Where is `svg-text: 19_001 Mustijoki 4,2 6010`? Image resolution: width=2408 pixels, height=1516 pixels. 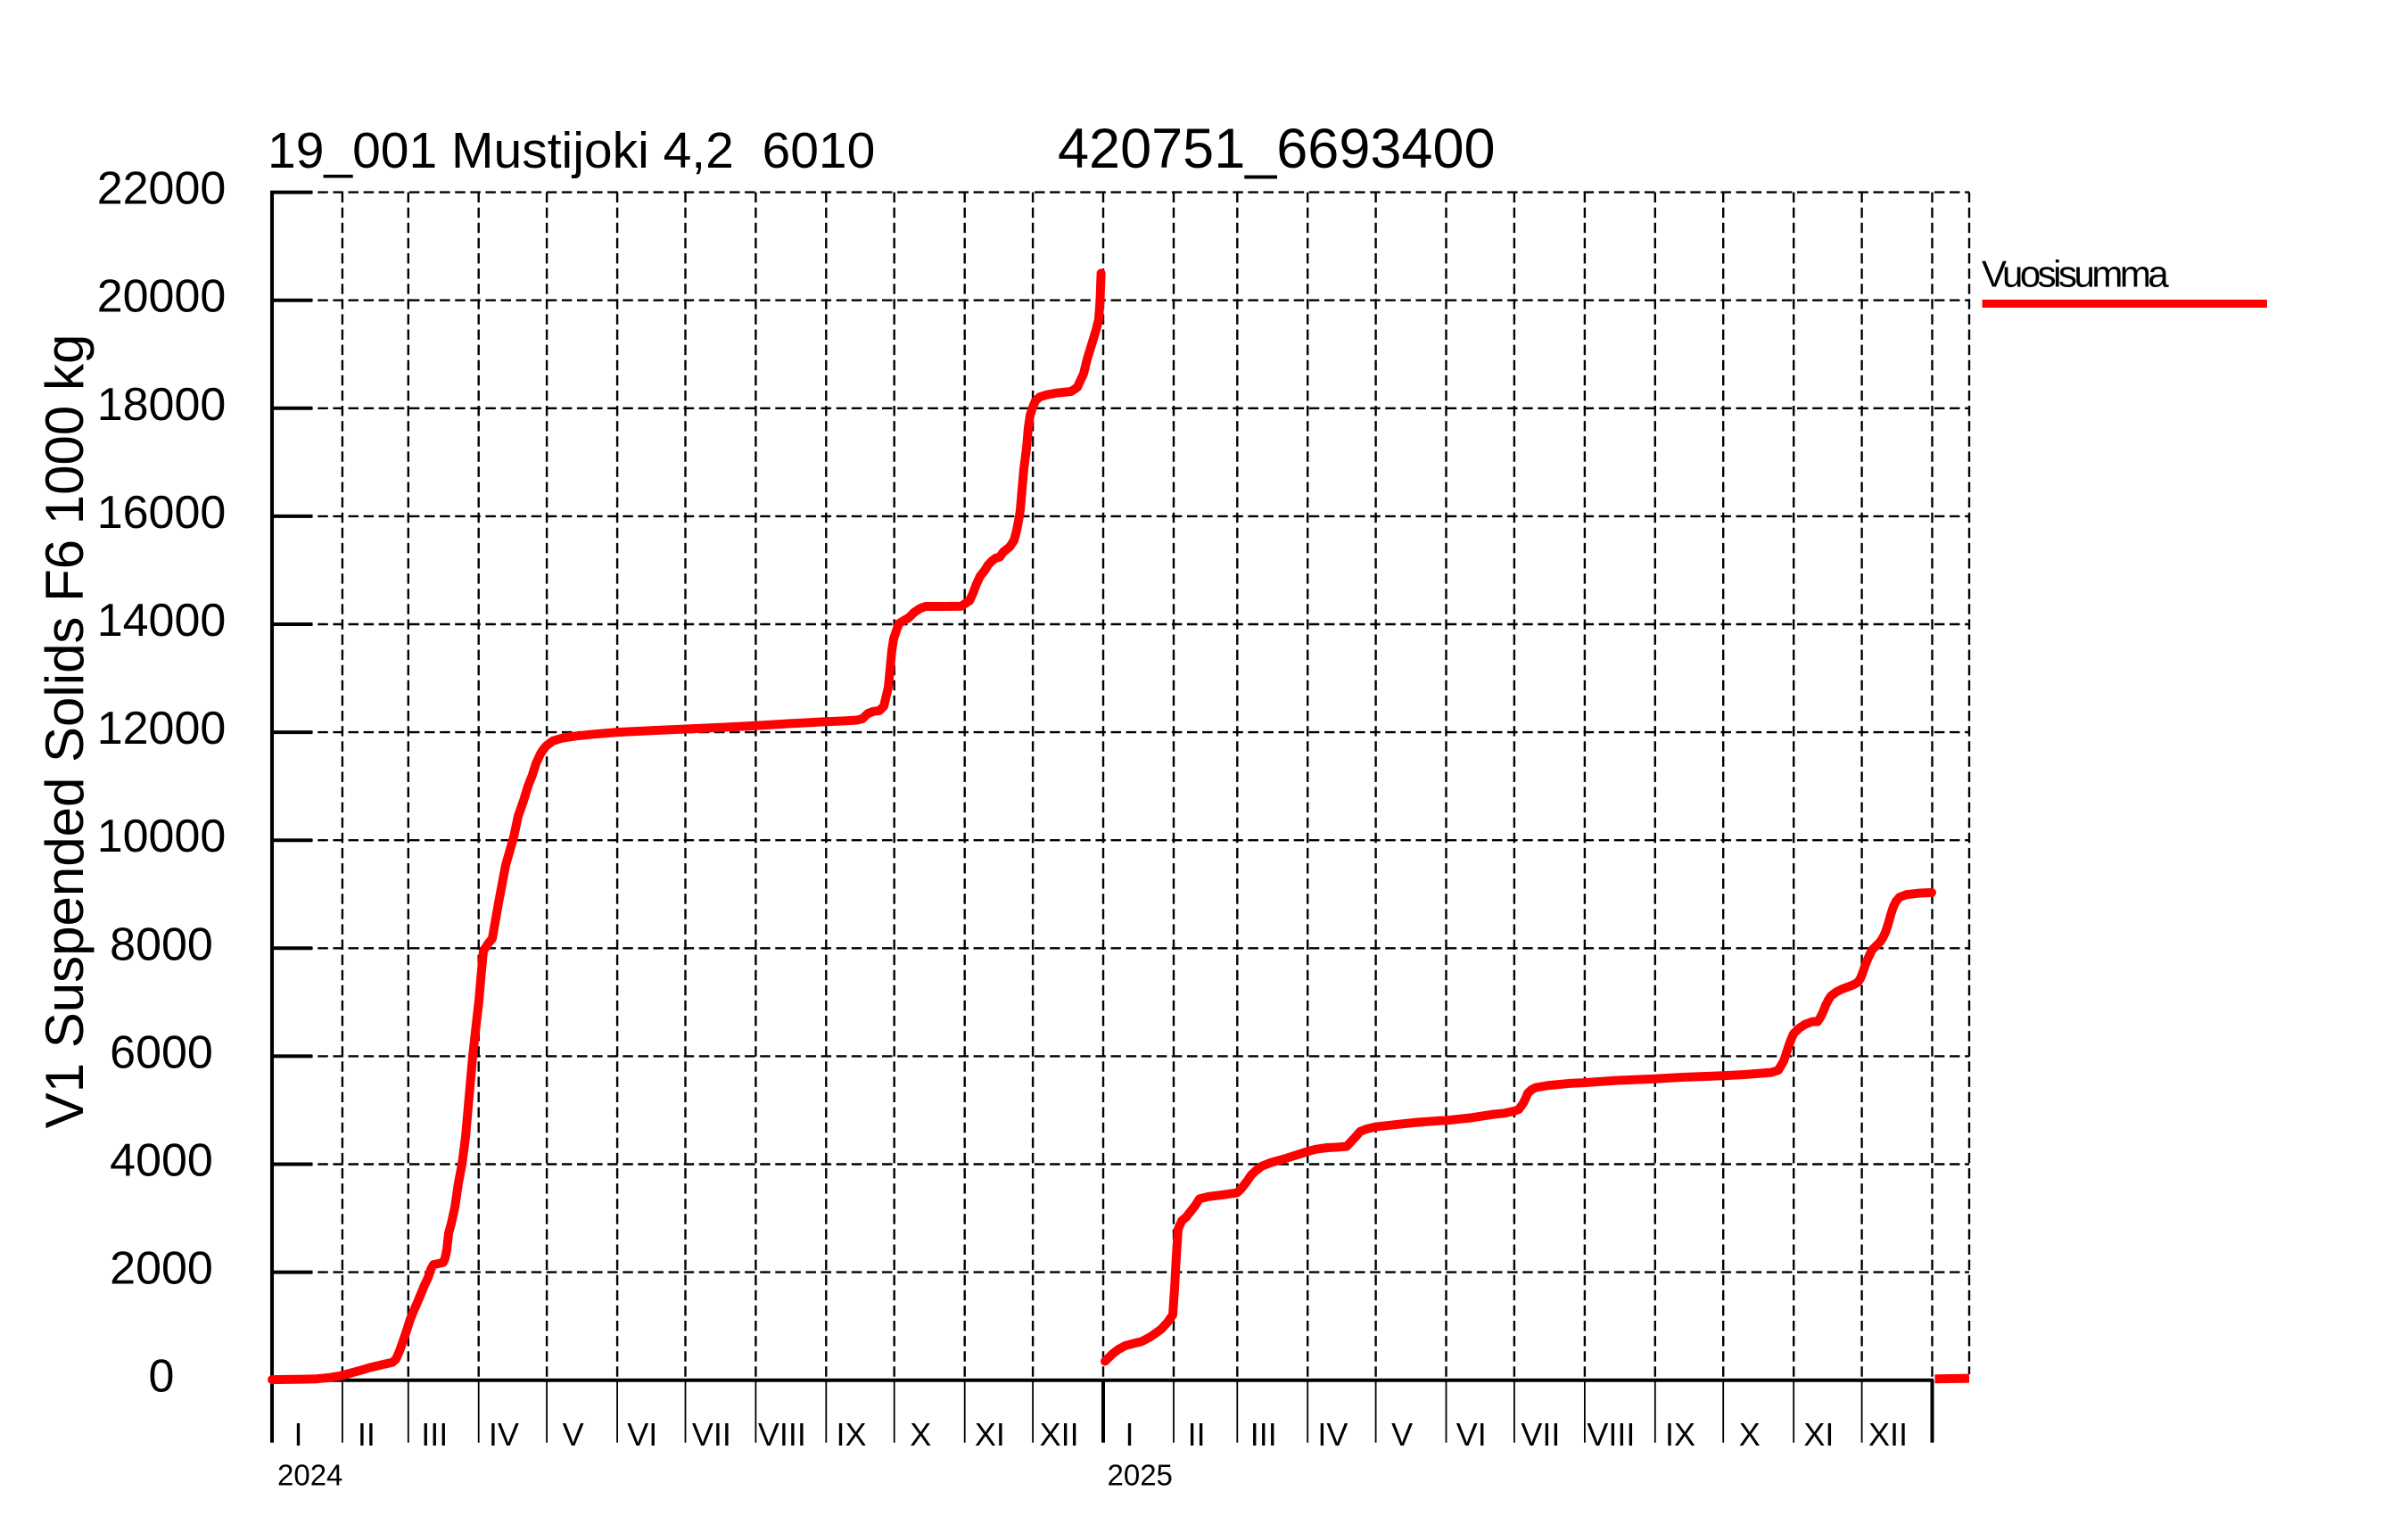
svg-text: 19_001 Mustijoki 4,2 6010 is located at coordinates (571, 150).